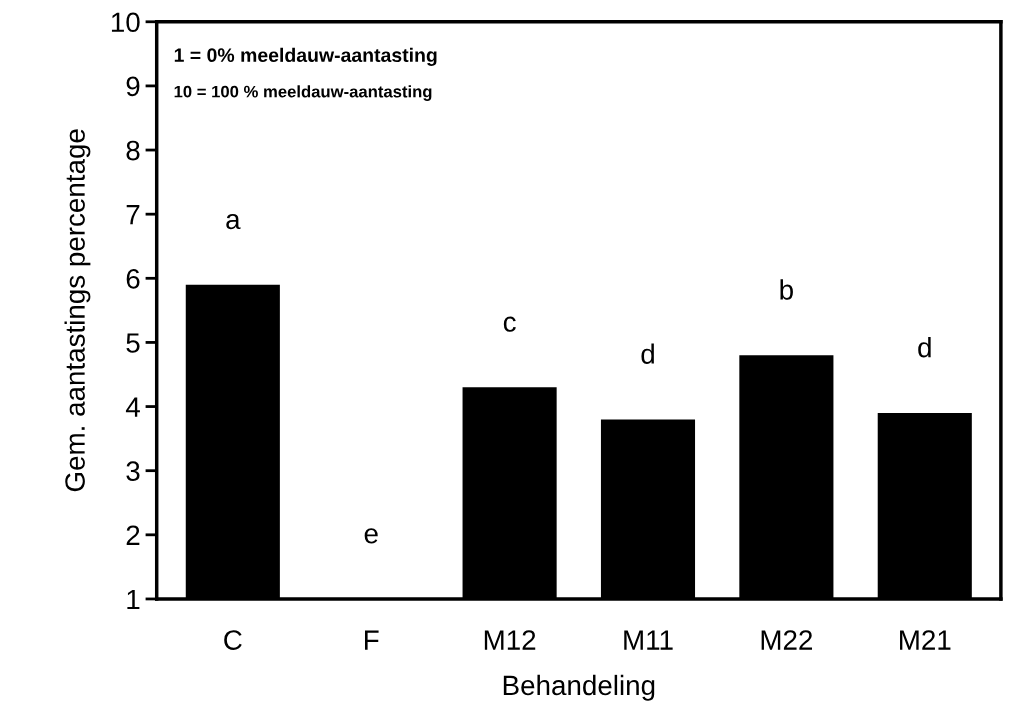  Describe the element at coordinates (303, 93) in the screenshot. I see `annotation: 10 = 100 % meeldauw-aantasting` at that location.